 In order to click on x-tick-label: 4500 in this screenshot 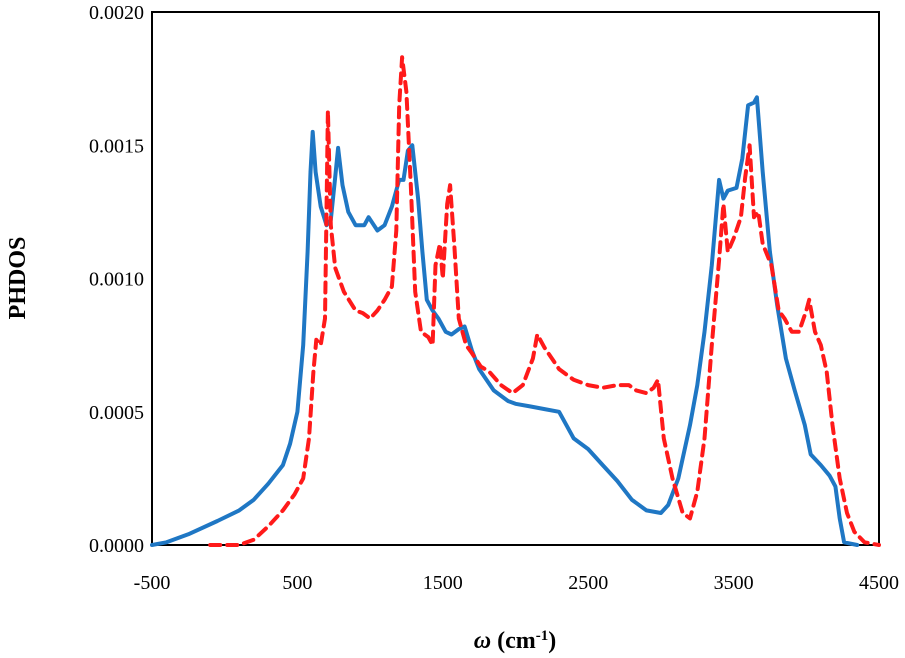, I will do `click(879, 583)`.